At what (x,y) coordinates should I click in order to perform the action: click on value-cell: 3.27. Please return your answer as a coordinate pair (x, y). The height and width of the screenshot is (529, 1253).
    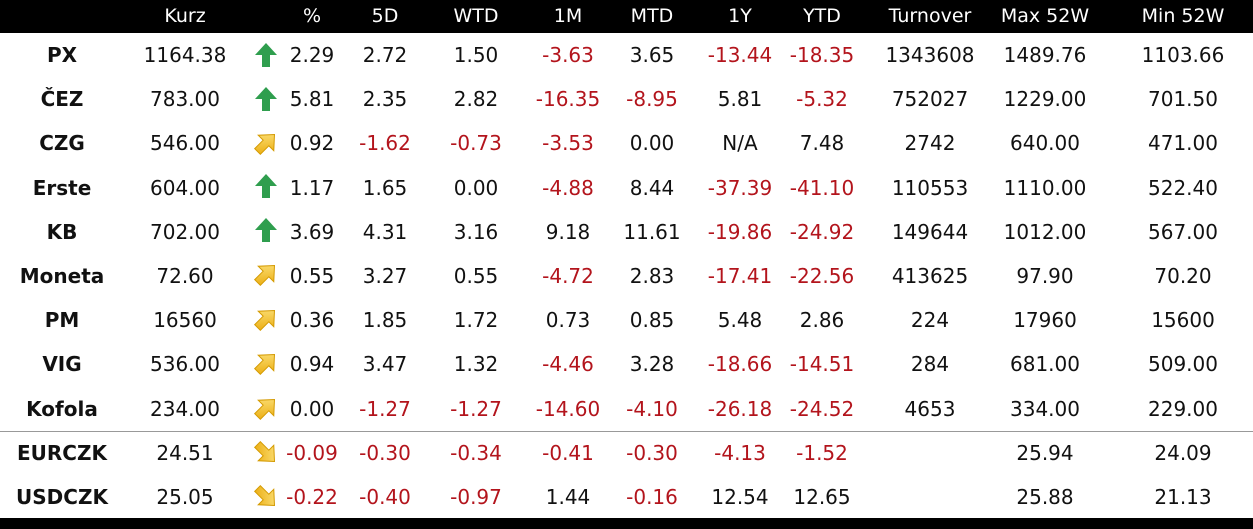
    Looking at the image, I should click on (385, 276).